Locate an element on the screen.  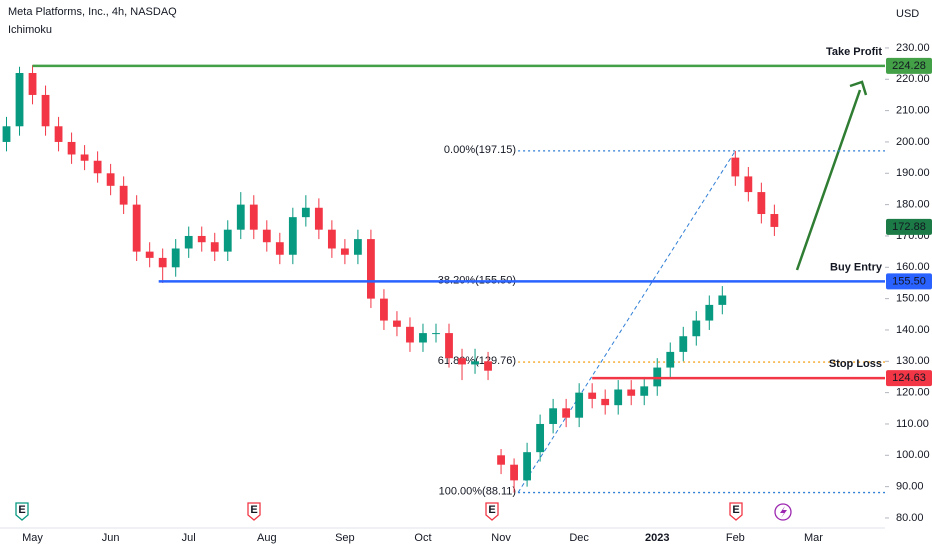
y-tick-label: 80.00 is located at coordinates (910, 518).